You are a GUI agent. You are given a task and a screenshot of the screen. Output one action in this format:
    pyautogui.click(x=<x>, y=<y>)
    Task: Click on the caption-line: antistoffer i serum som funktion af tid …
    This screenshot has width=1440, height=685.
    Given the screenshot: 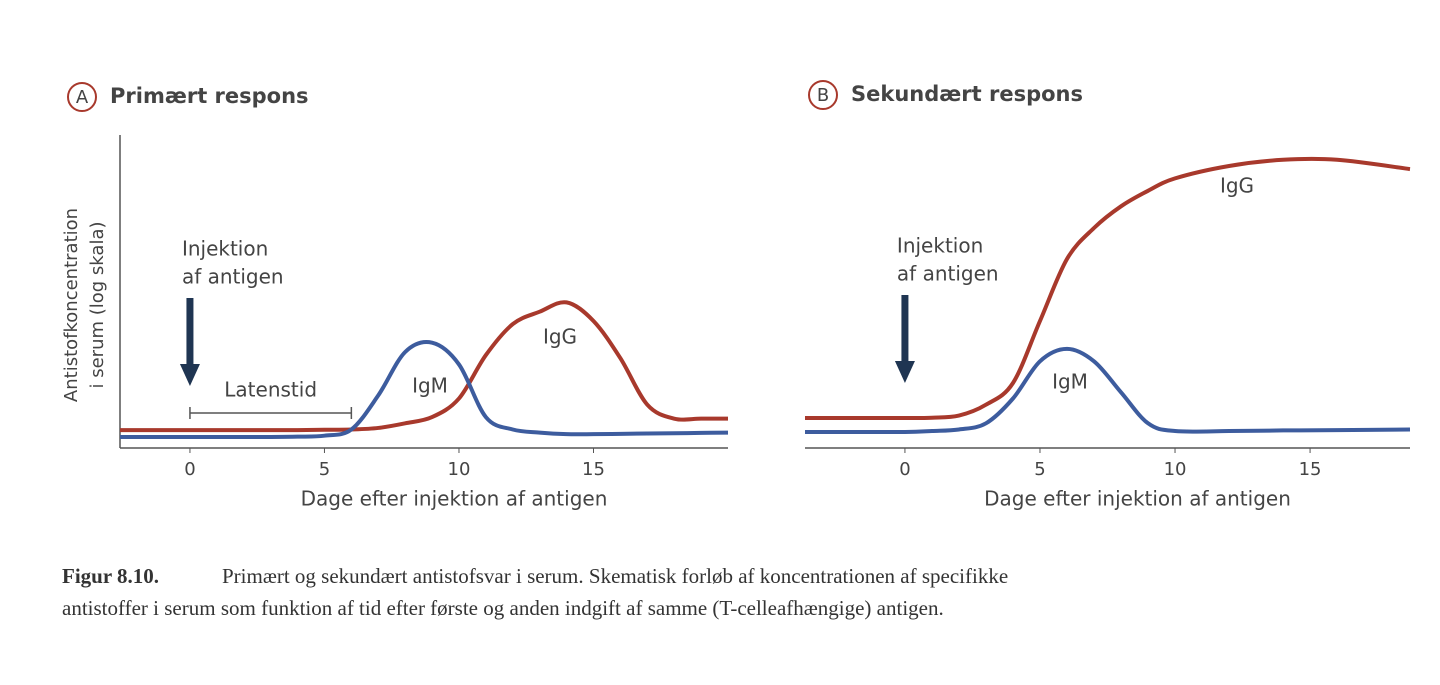 What is the action you would take?
    pyautogui.click(x=503, y=608)
    